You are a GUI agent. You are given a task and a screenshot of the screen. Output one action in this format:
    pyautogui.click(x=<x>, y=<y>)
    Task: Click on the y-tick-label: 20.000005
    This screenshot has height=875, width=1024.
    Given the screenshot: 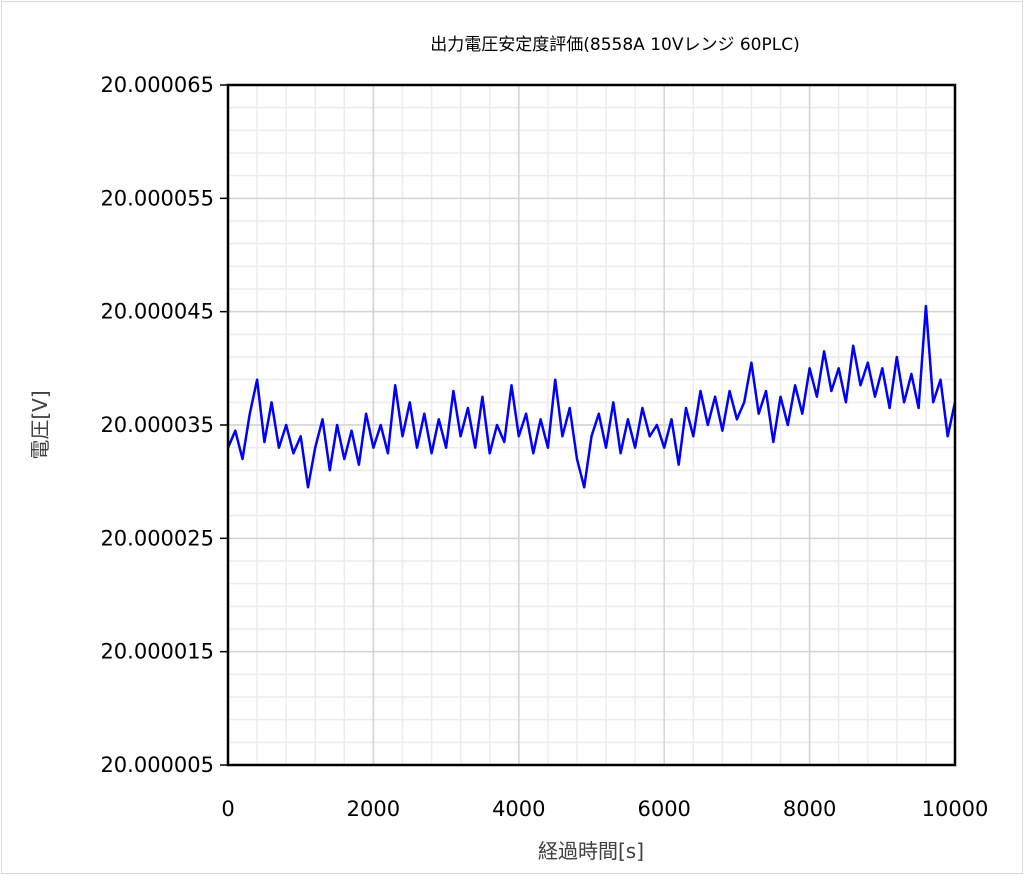 What is the action you would take?
    pyautogui.click(x=157, y=765)
    